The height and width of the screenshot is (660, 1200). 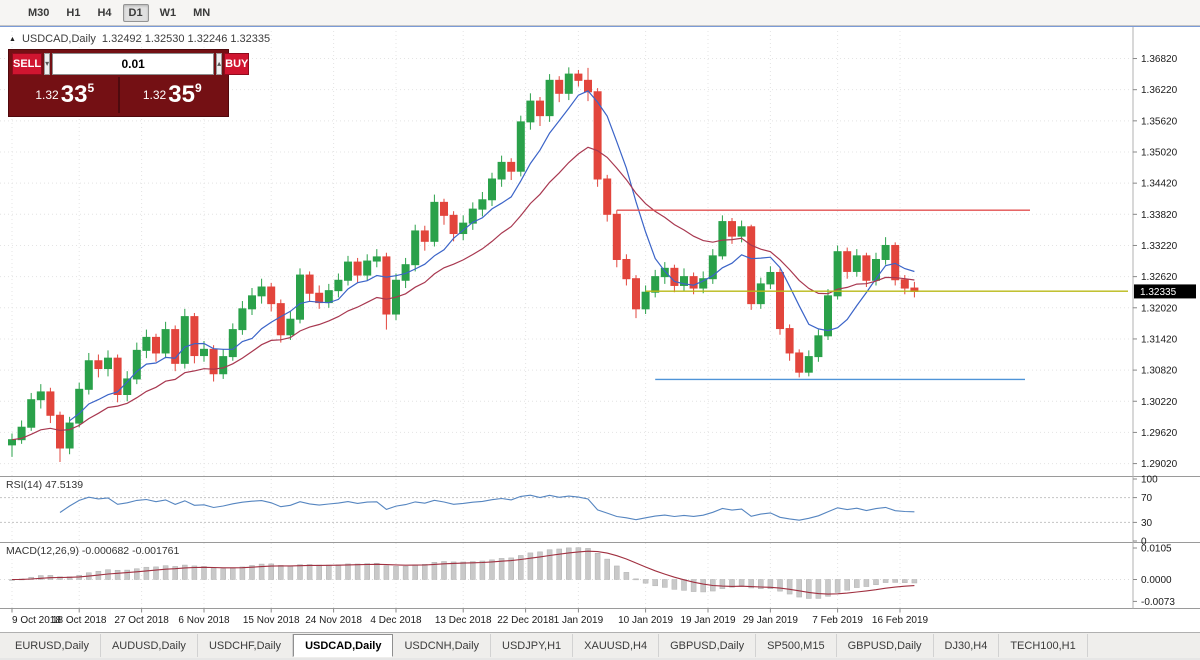 What do you see at coordinates (198, 88) in the screenshot?
I see `buy-price-point: 9` at bounding box center [198, 88].